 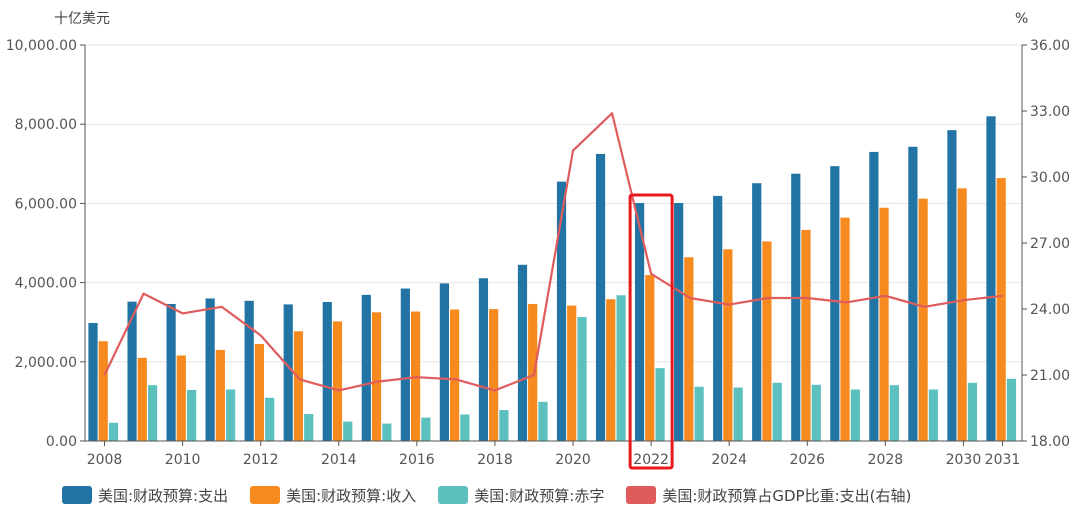 I want to click on left-tick-label: 4,000.00, so click(x=46, y=284).